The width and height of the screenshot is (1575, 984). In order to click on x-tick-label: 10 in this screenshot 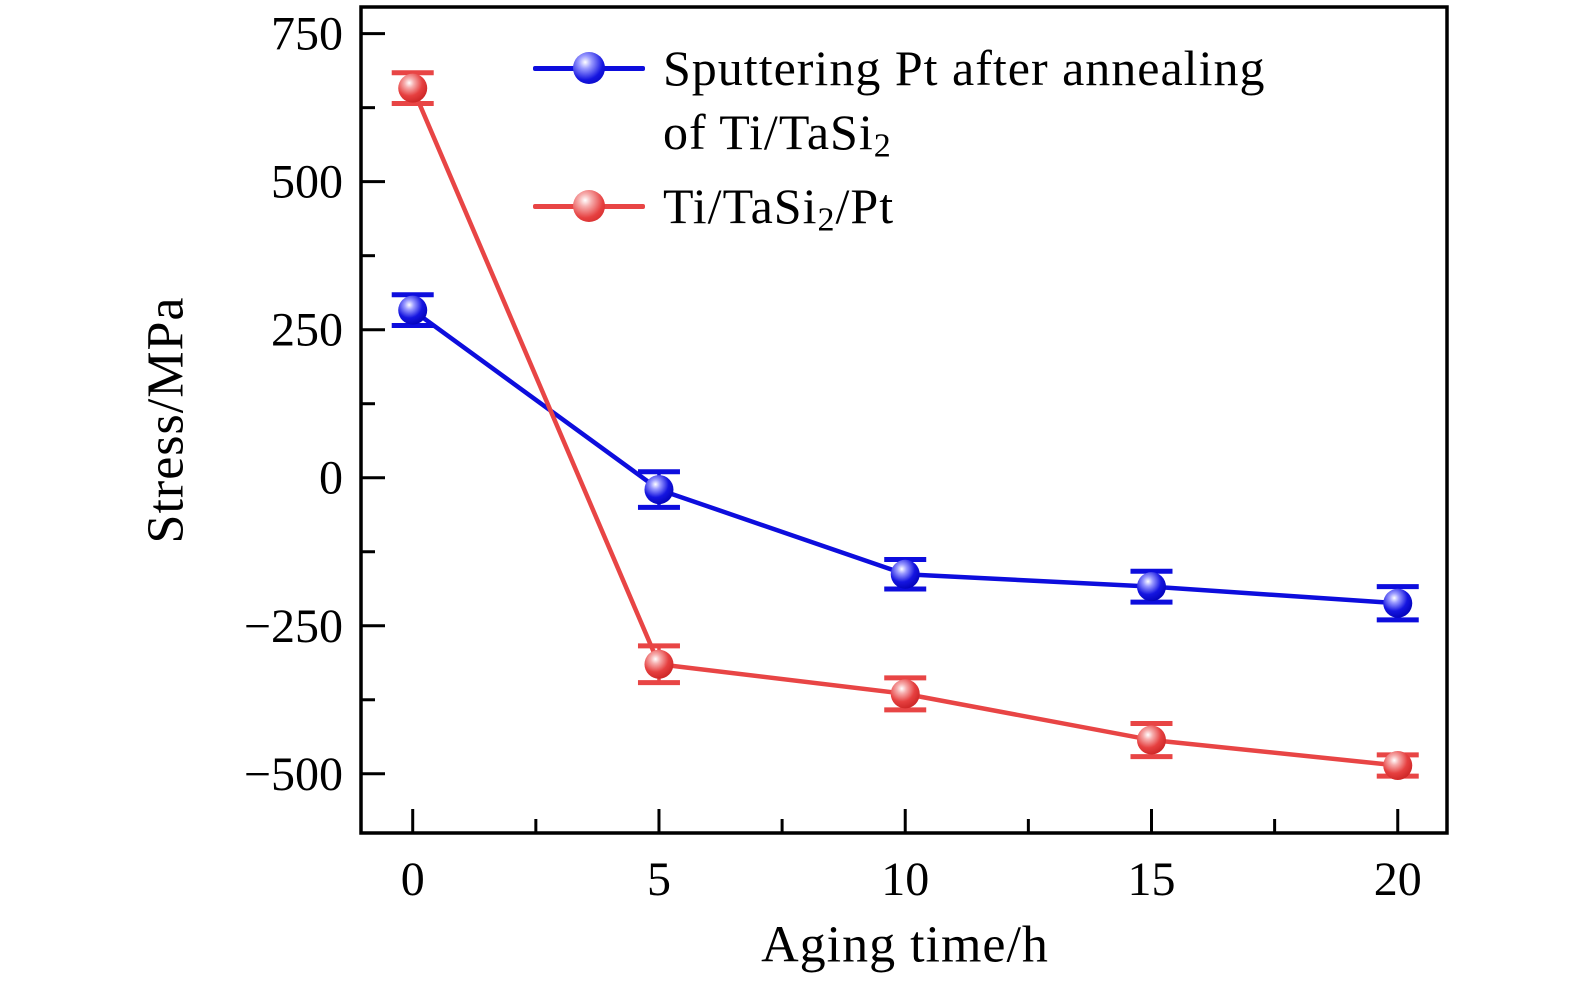, I will do `click(905, 879)`.